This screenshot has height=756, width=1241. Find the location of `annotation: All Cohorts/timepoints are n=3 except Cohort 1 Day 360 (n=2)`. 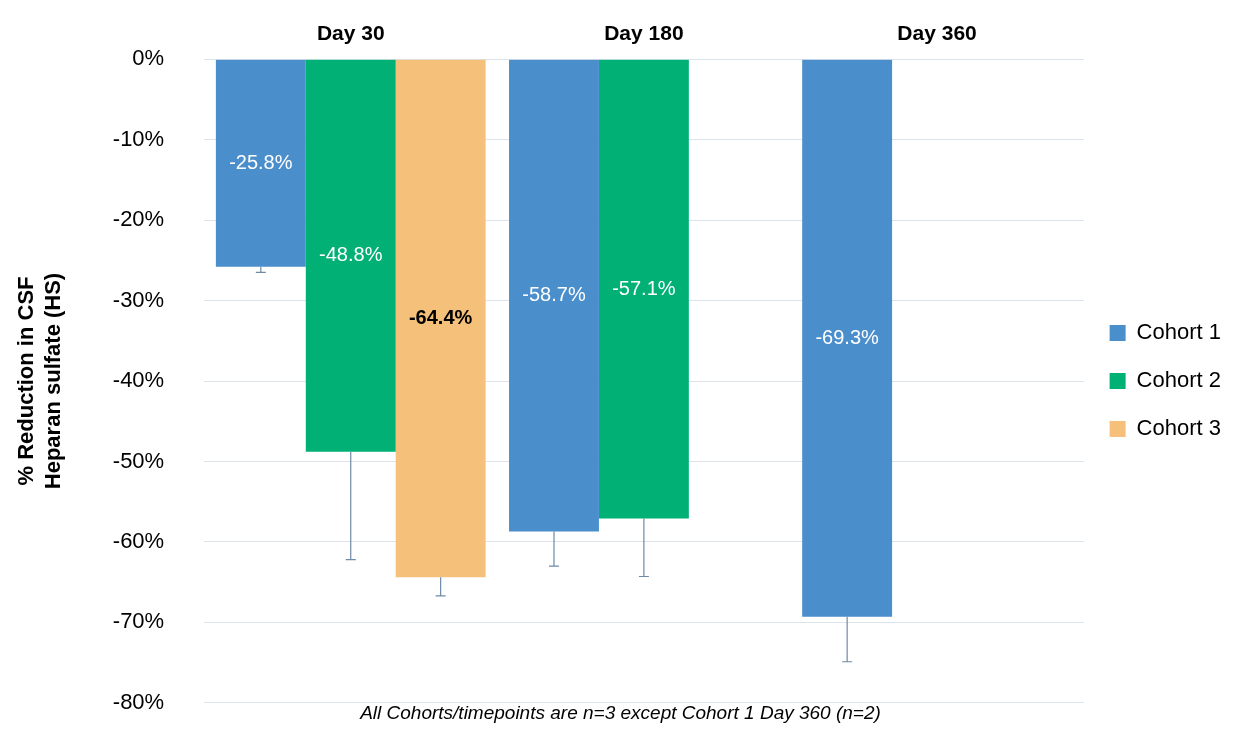

annotation: All Cohorts/timepoints are n=3 except Cohort 1 Day 360 (n=2) is located at coordinates (620, 713).